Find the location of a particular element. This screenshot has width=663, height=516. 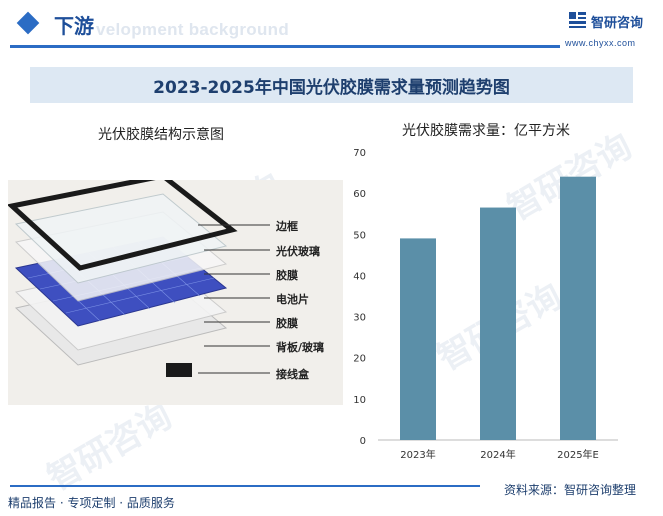

y-tick-label: 50 is located at coordinates (359, 235).